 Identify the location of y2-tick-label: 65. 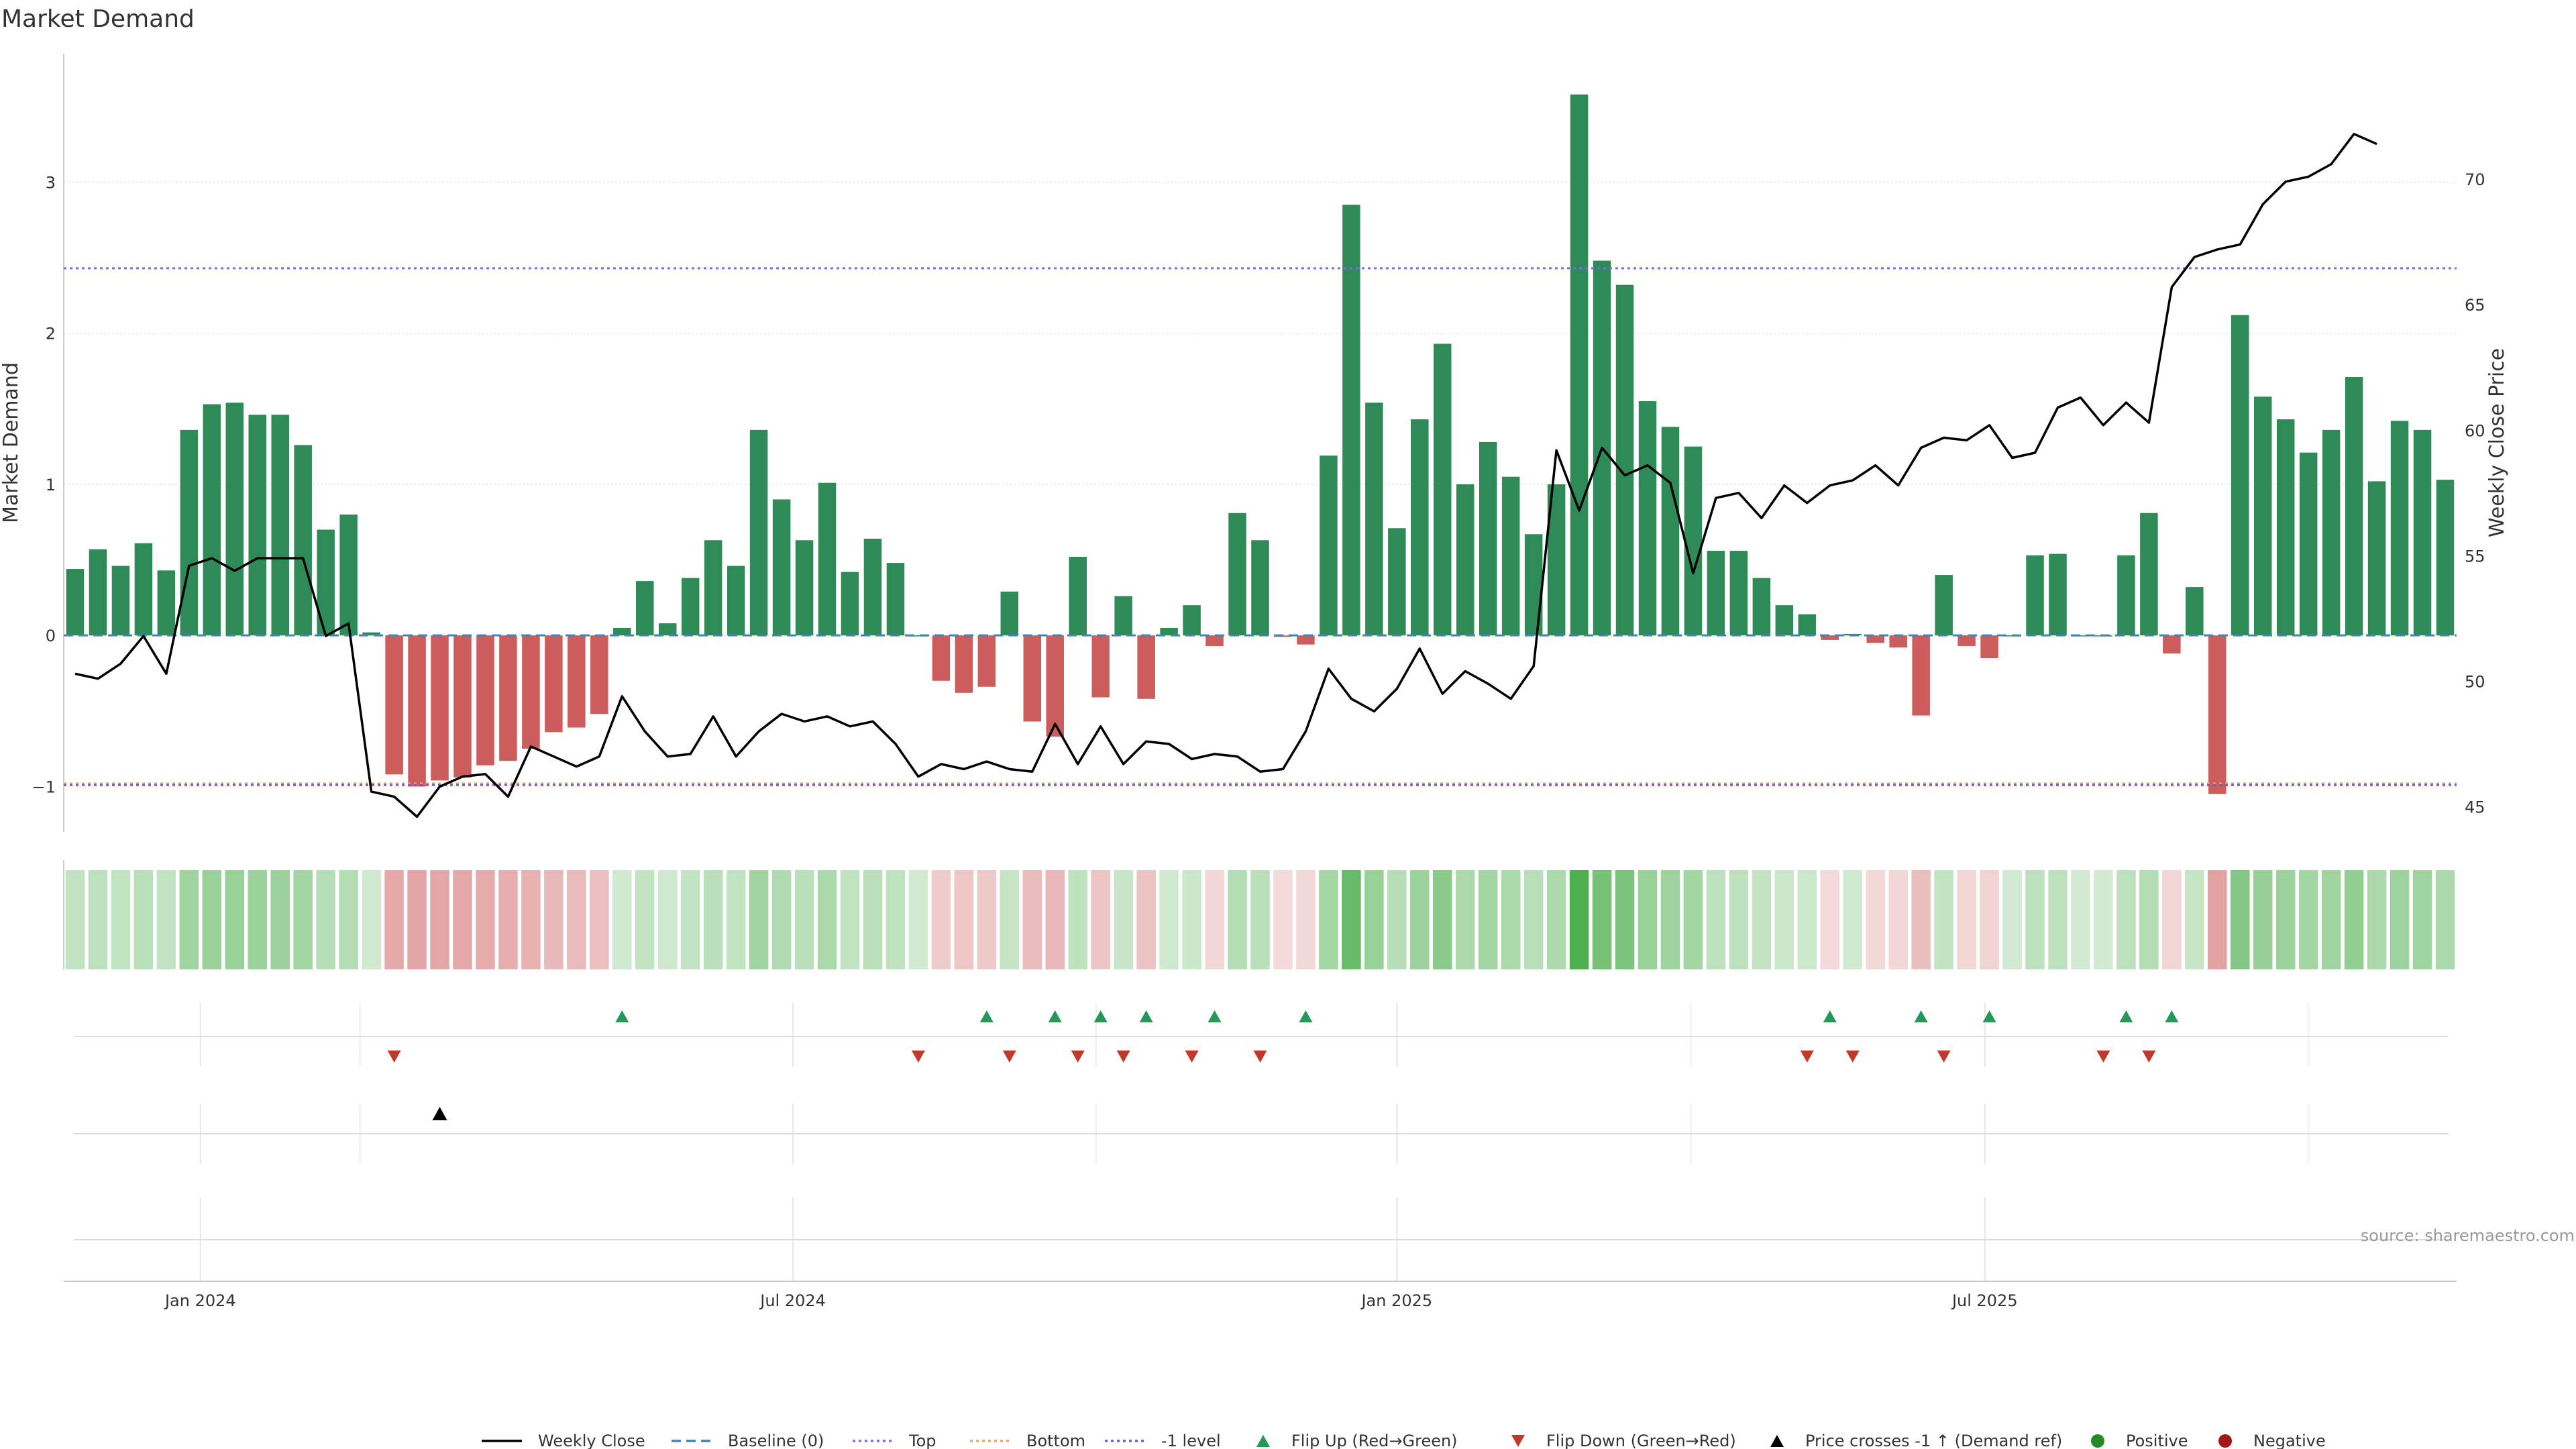
(2475, 305).